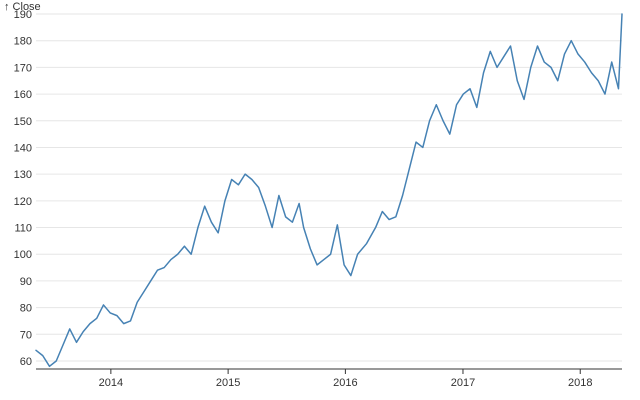 The width and height of the screenshot is (640, 400). I want to click on x-tick-label-2017: 2017, so click(463, 383).